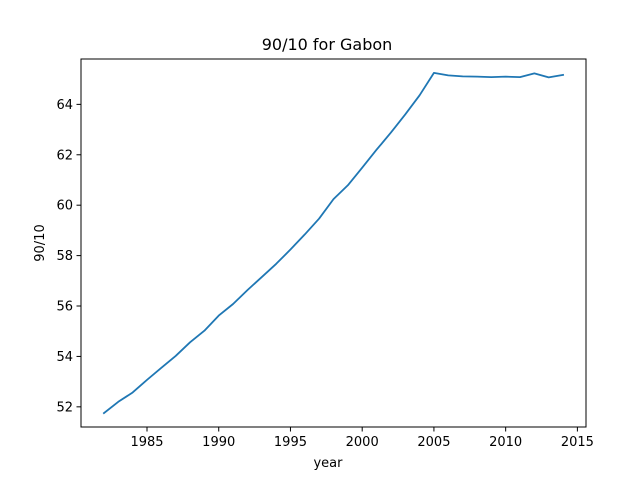 This screenshot has width=640, height=484. I want to click on y-axis-label: 90/10, so click(40, 242).